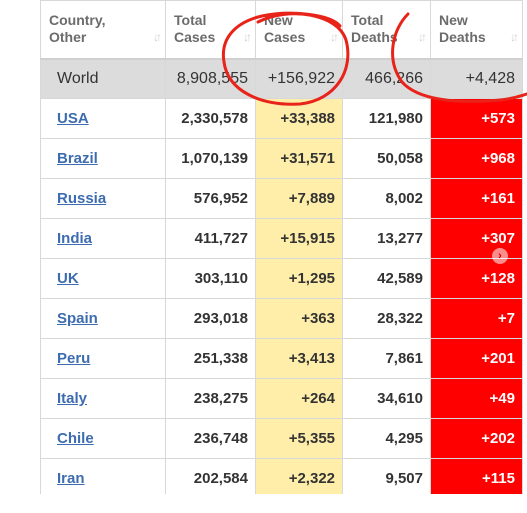 The width and height of the screenshot is (527, 513). I want to click on total-deaths-cell: 28,322, so click(386, 318).